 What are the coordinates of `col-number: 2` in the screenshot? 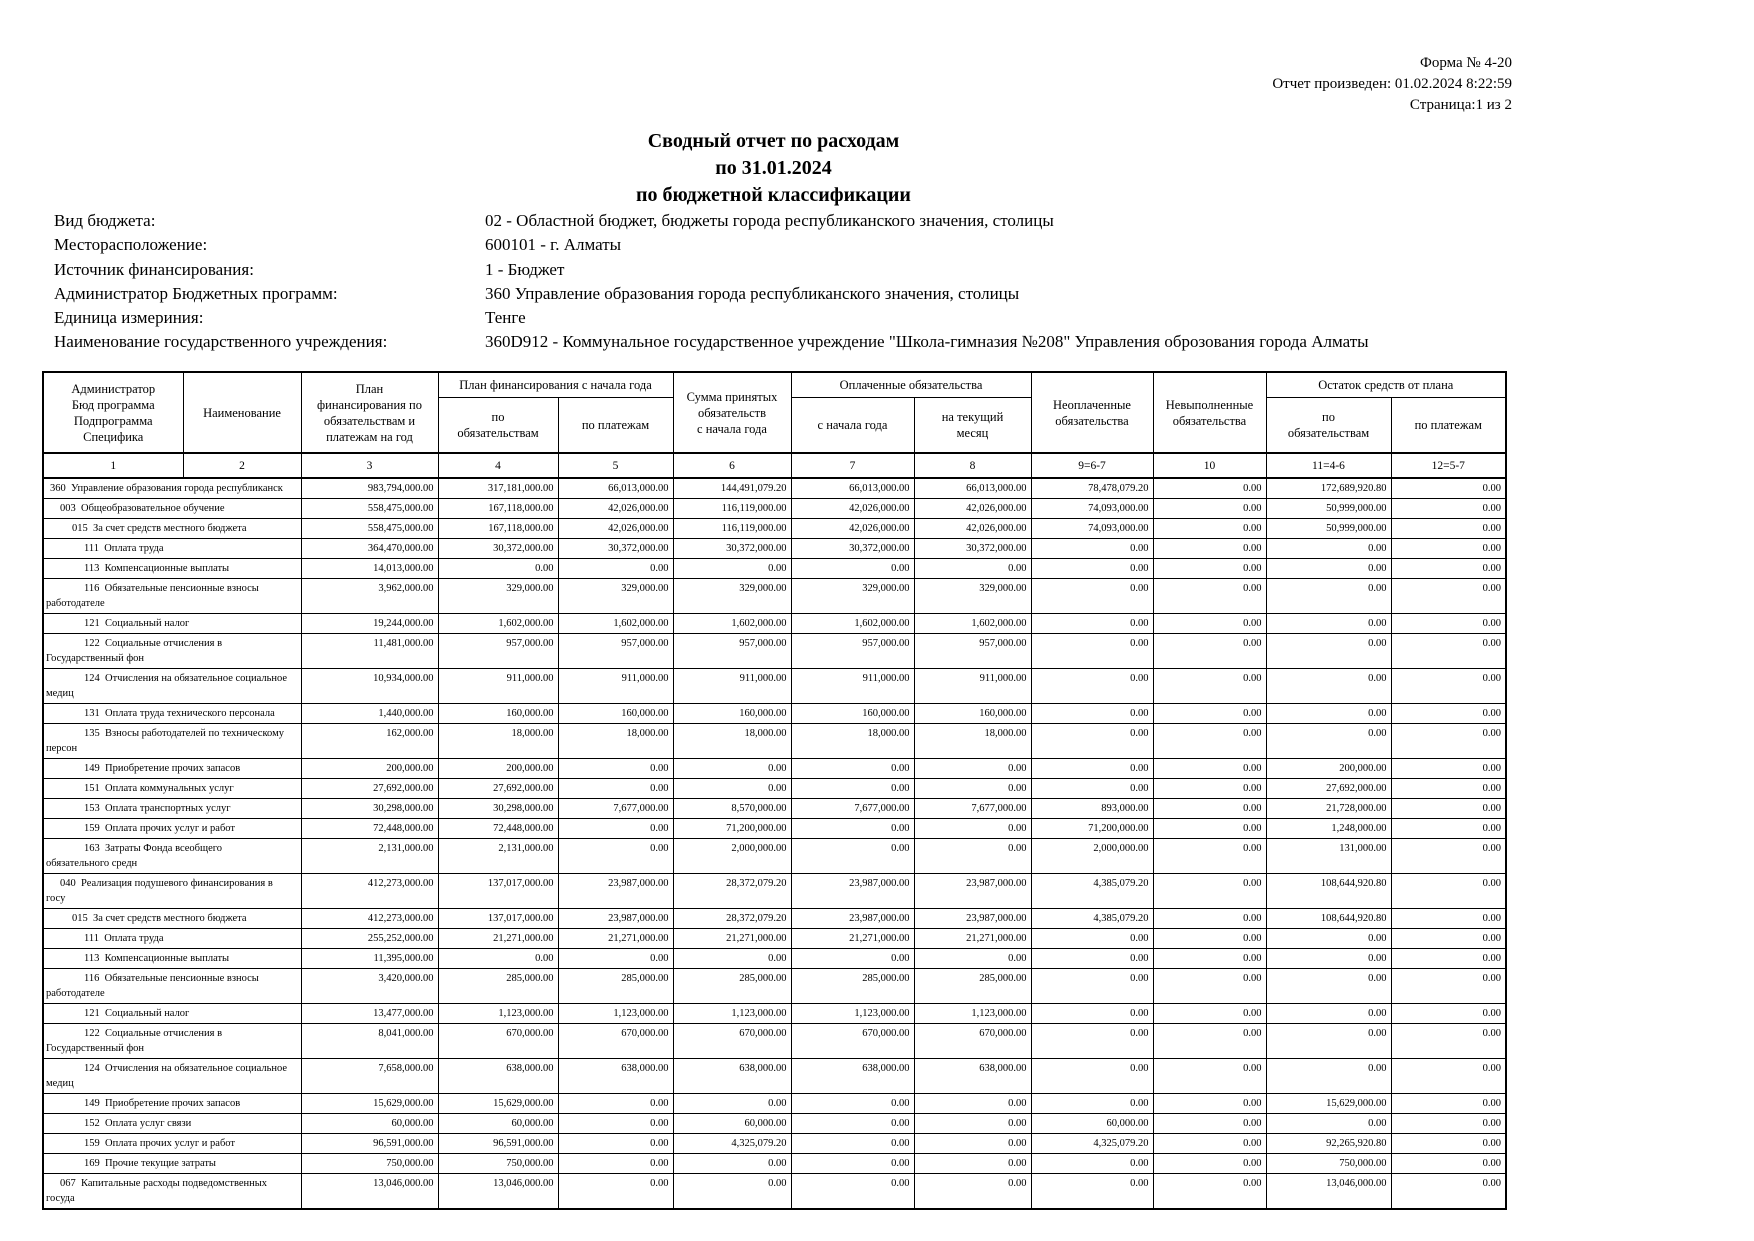 It's located at (242, 465).